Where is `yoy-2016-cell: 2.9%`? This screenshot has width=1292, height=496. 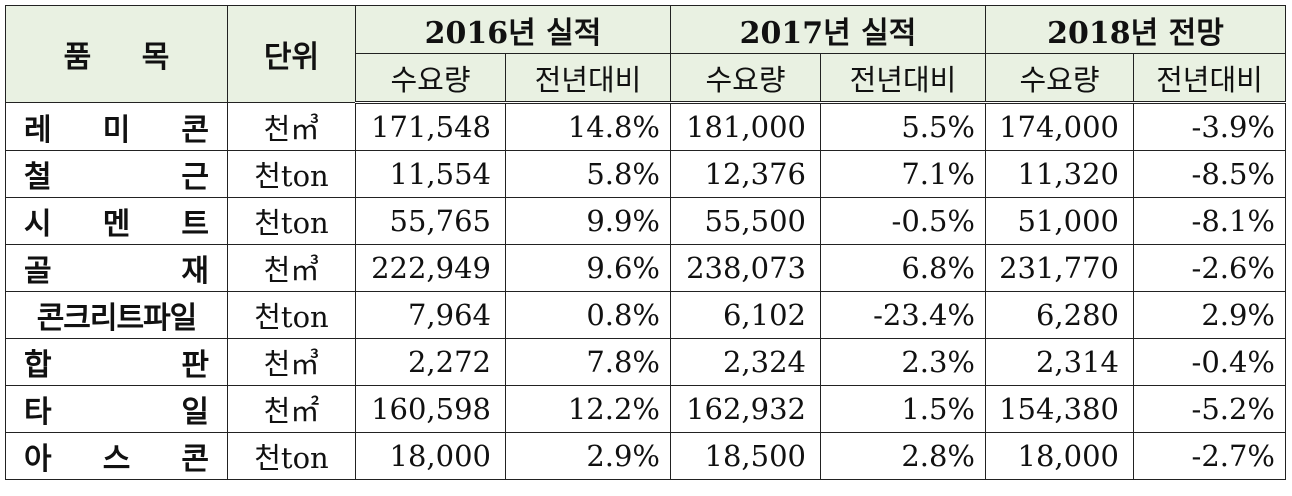 yoy-2016-cell: 2.9% is located at coordinates (588, 456).